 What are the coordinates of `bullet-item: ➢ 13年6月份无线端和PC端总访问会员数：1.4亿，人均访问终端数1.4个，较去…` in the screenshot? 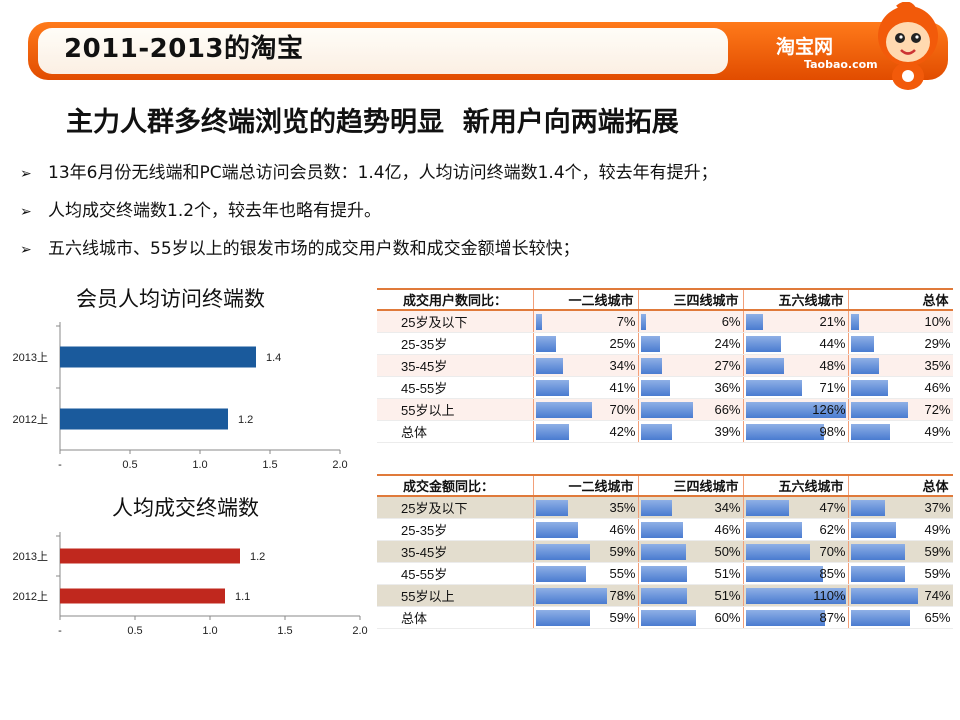 It's located at (369, 170).